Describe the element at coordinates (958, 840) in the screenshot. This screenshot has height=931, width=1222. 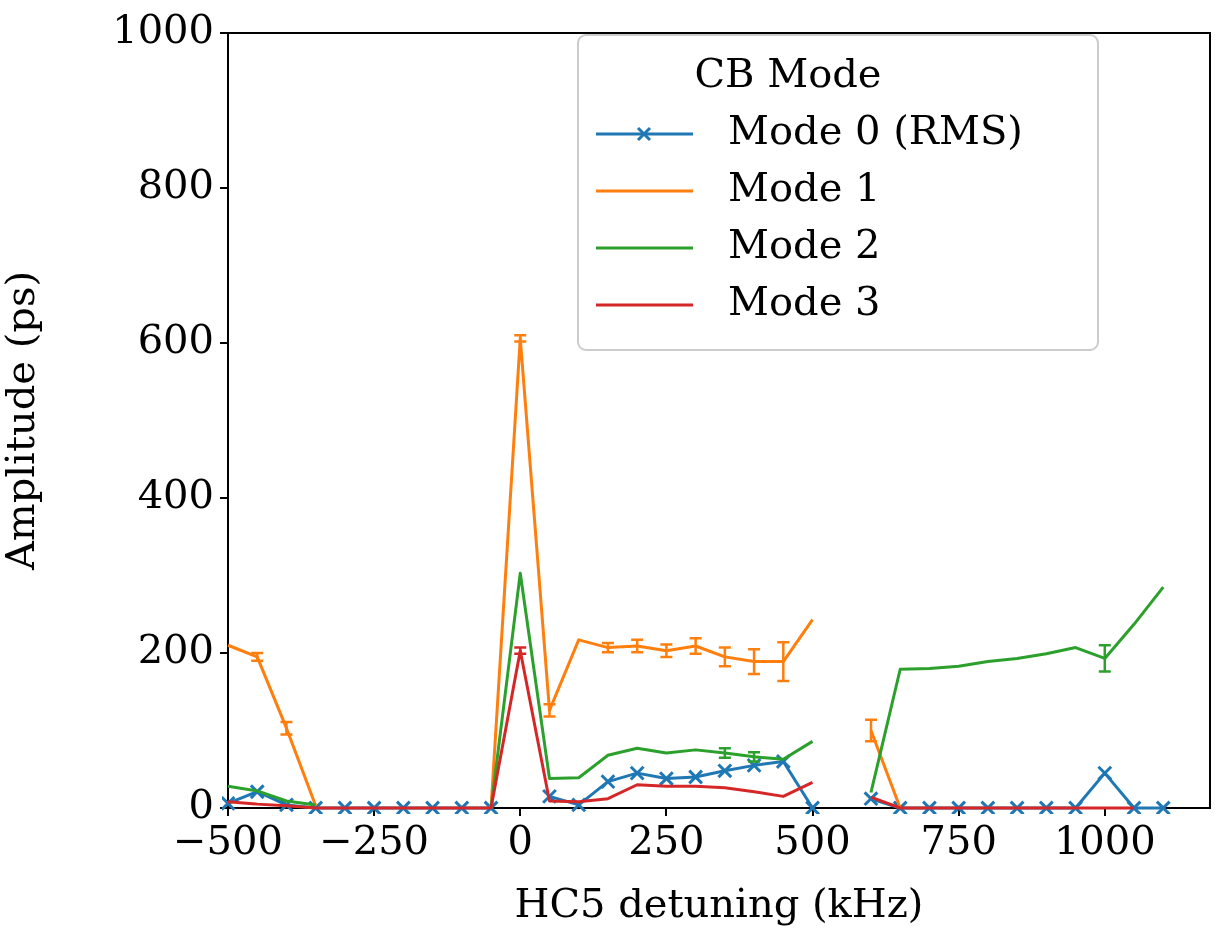
I see `x-tick-label: 750` at that location.